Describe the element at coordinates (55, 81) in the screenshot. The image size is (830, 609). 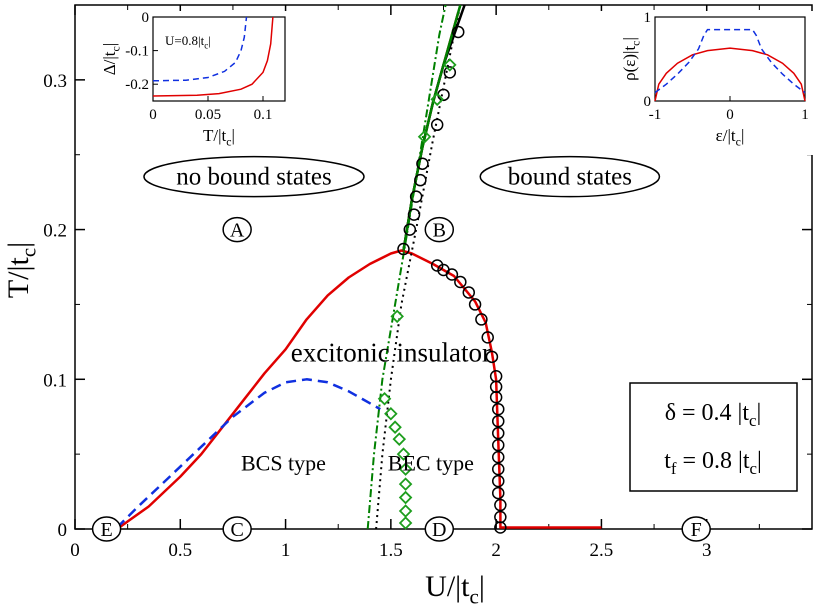
I see `y-tick-label: 0.3` at that location.